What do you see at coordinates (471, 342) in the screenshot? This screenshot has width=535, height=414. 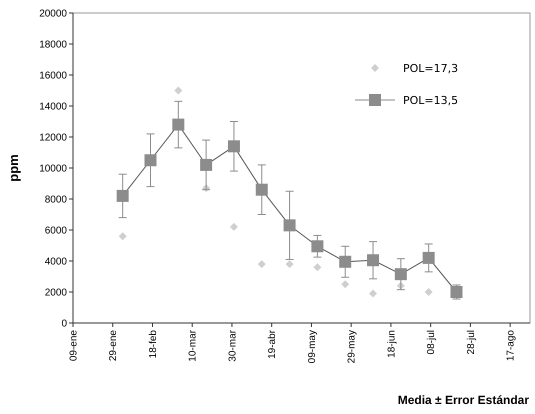 I see `x-tick-label: 28-jul` at bounding box center [471, 342].